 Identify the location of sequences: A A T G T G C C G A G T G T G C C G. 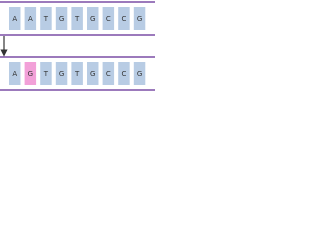
(77, 46).